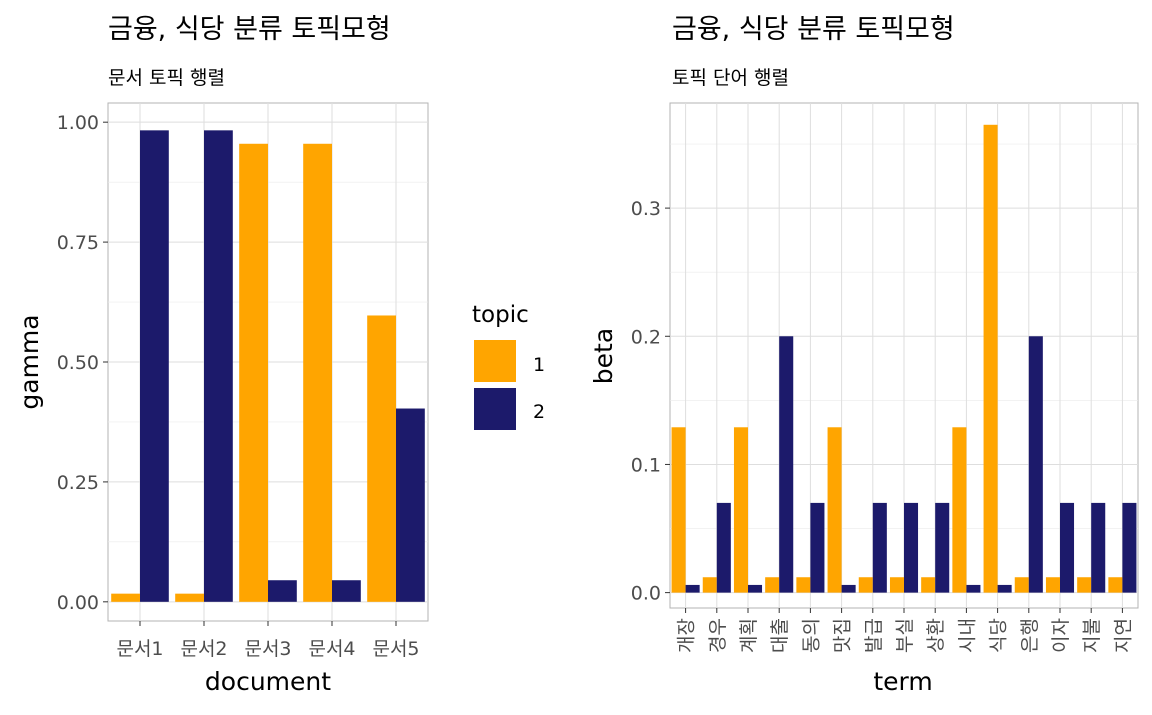  Describe the element at coordinates (1004, 588) in the screenshot. I see `bar-series-2-식당` at that location.